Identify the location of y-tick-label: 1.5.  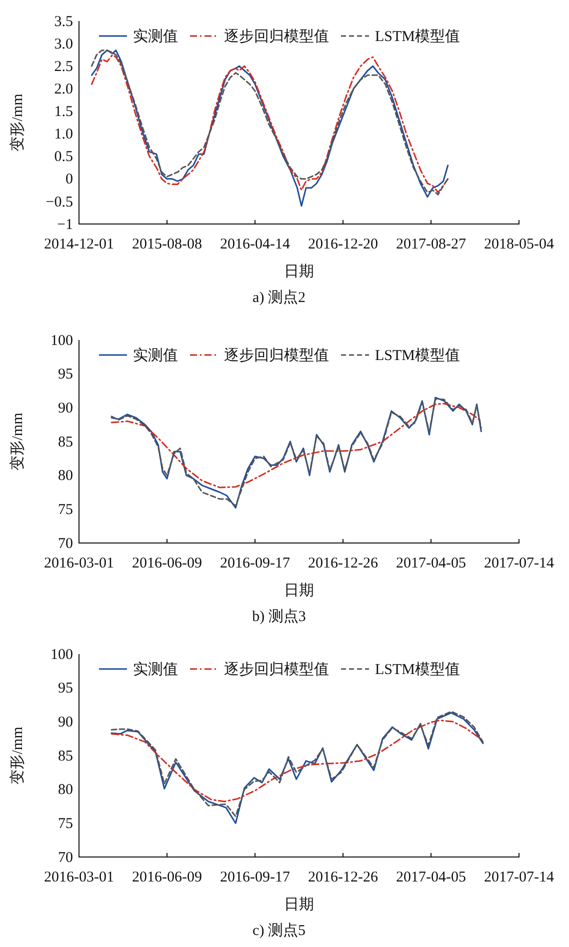
(63, 112).